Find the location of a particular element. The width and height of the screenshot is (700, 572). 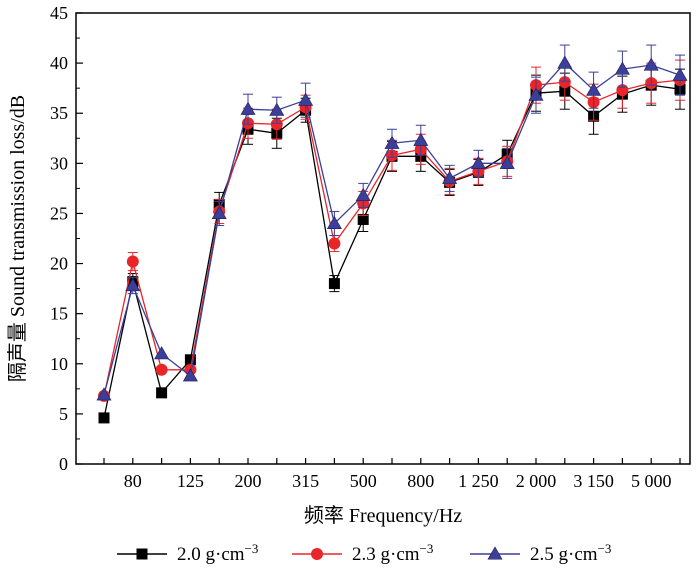

legend-label: 2.5 g·cm−3 is located at coordinates (570, 553).